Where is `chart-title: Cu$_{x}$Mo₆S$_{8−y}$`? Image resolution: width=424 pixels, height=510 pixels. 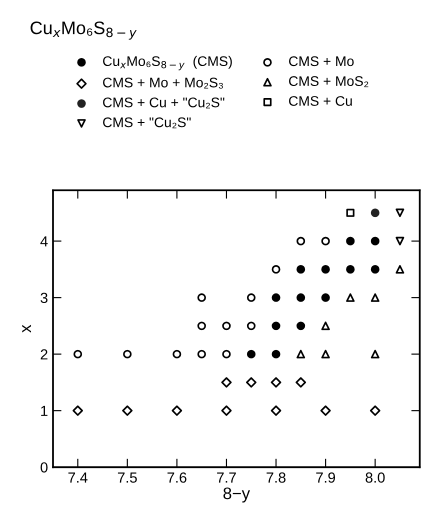
chart-title: Cu$_{x}$Mo₆S$_{8−y}$ is located at coordinates (83, 30).